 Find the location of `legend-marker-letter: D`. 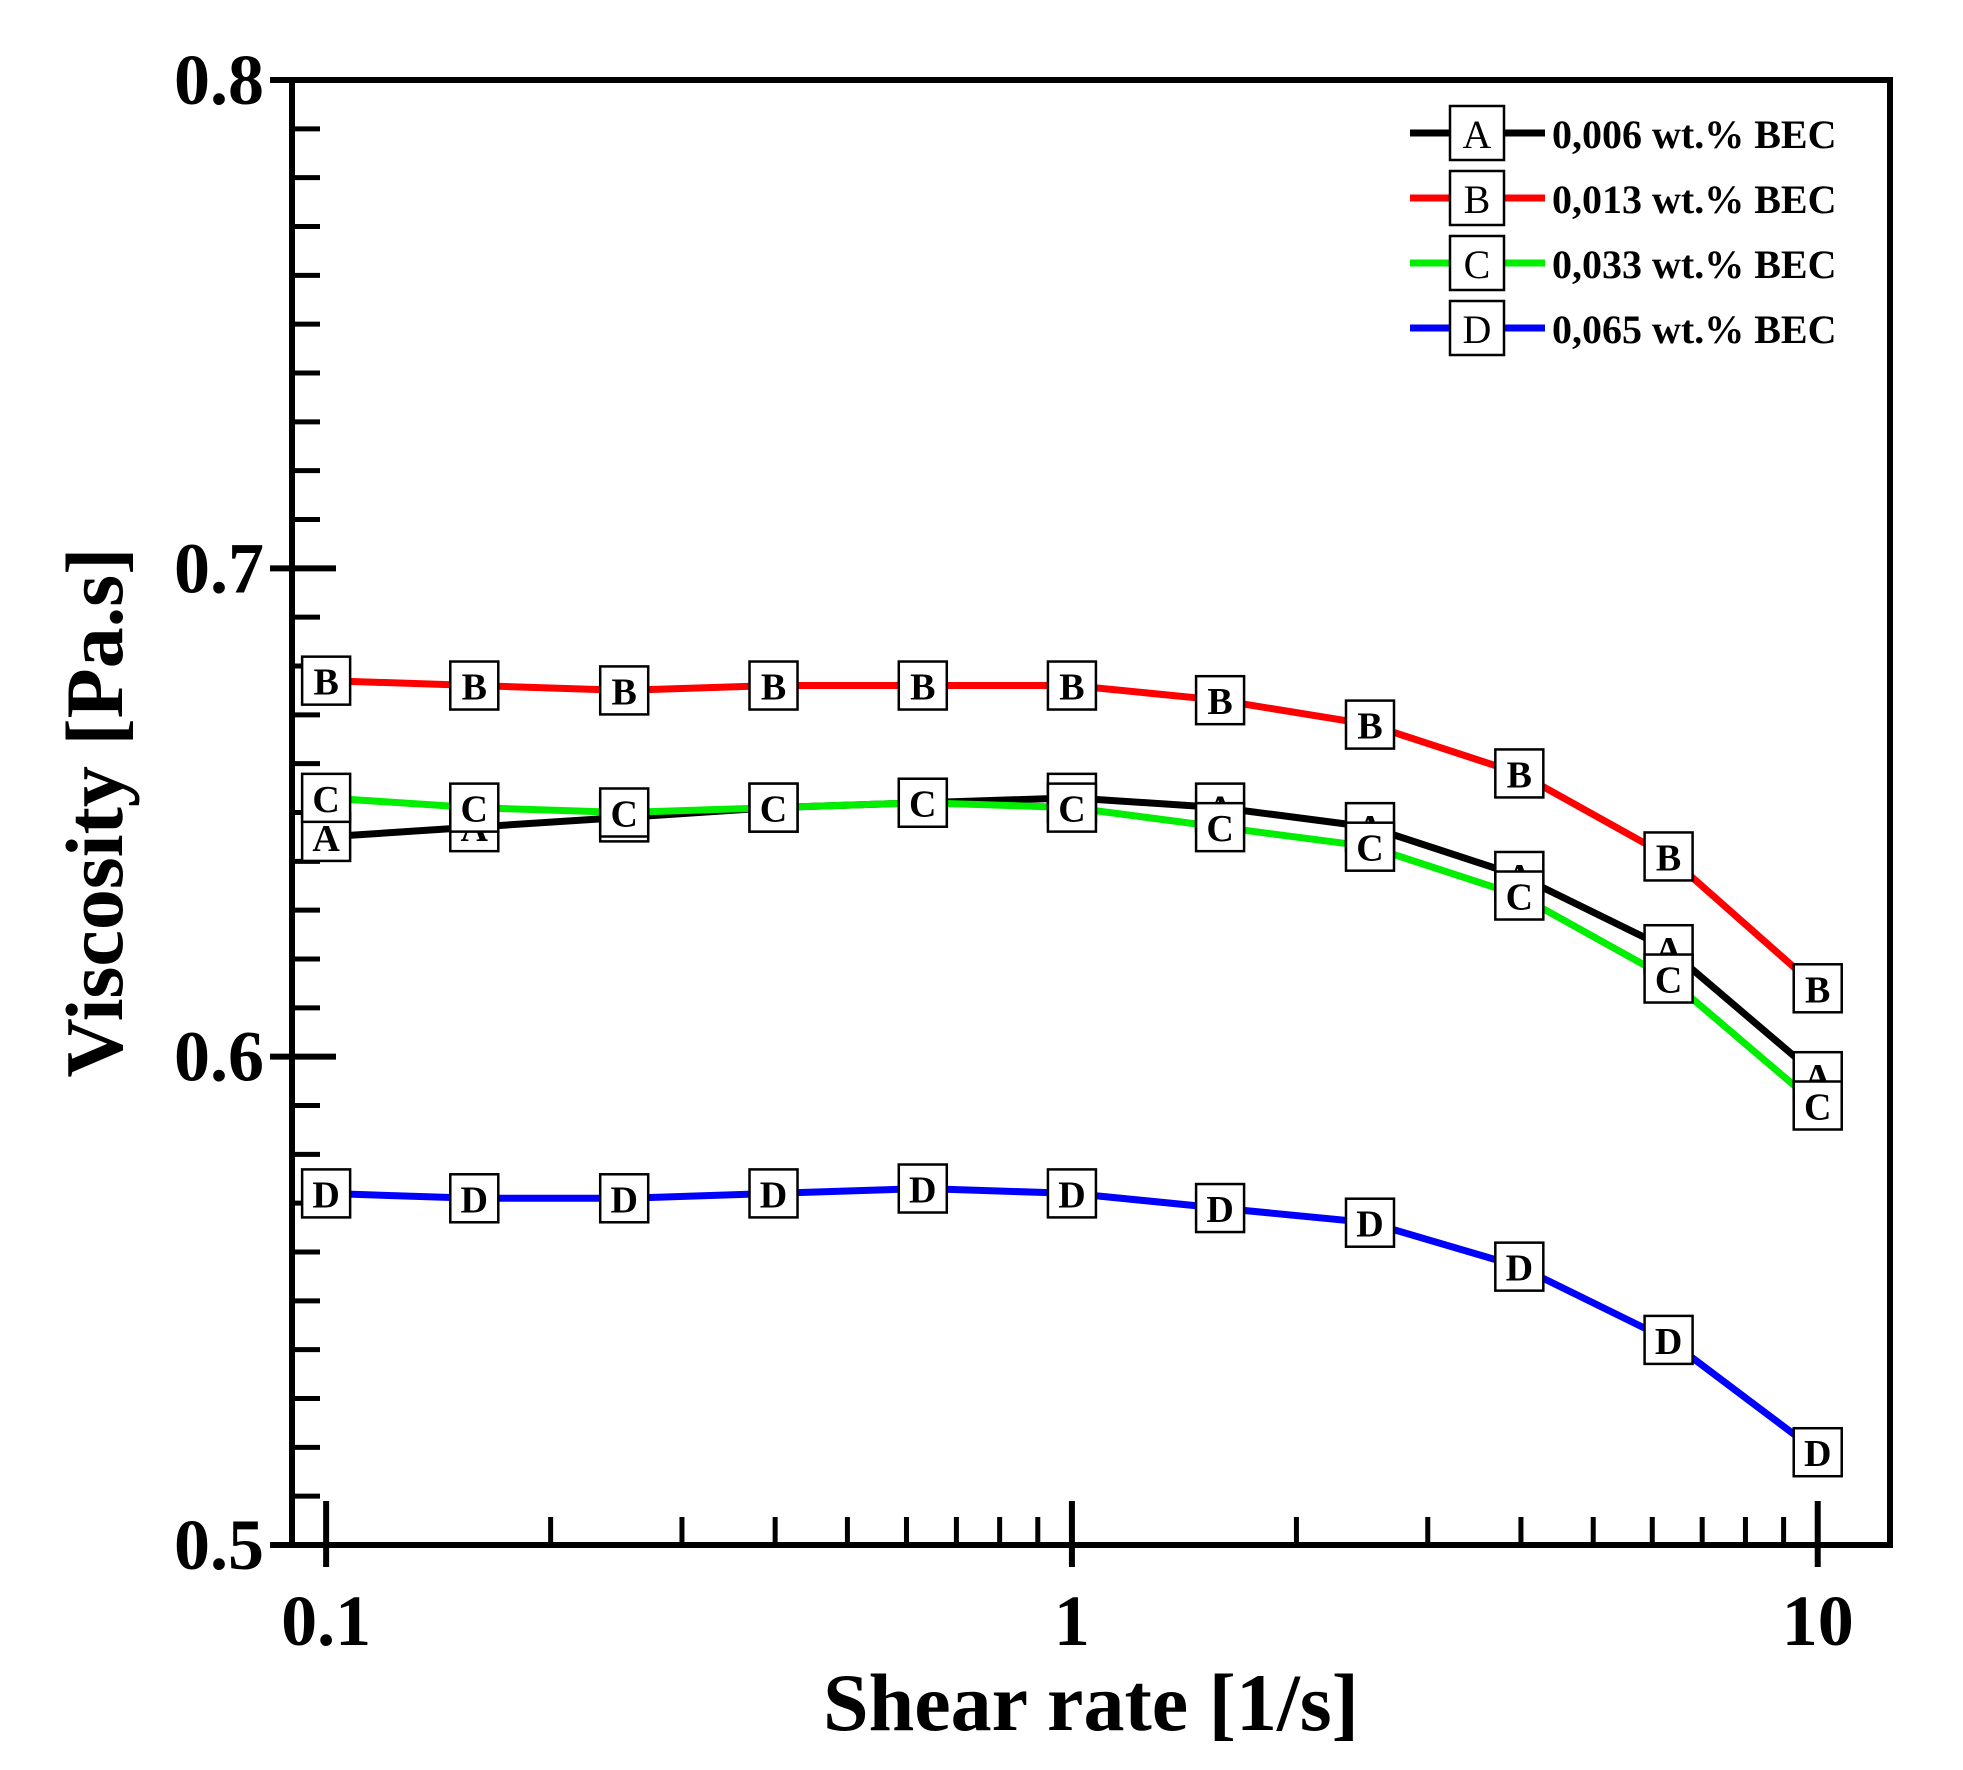

legend-marker-letter: D is located at coordinates (1477, 329).